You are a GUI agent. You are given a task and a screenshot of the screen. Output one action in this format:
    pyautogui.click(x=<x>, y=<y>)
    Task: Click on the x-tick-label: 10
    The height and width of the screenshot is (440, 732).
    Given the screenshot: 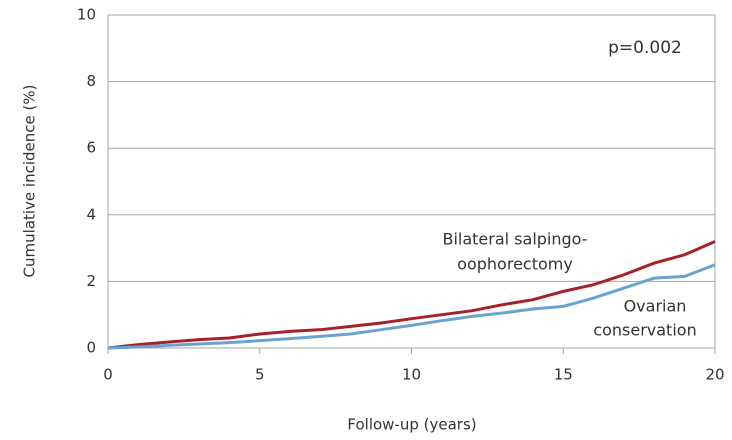 What is the action you would take?
    pyautogui.click(x=411, y=375)
    